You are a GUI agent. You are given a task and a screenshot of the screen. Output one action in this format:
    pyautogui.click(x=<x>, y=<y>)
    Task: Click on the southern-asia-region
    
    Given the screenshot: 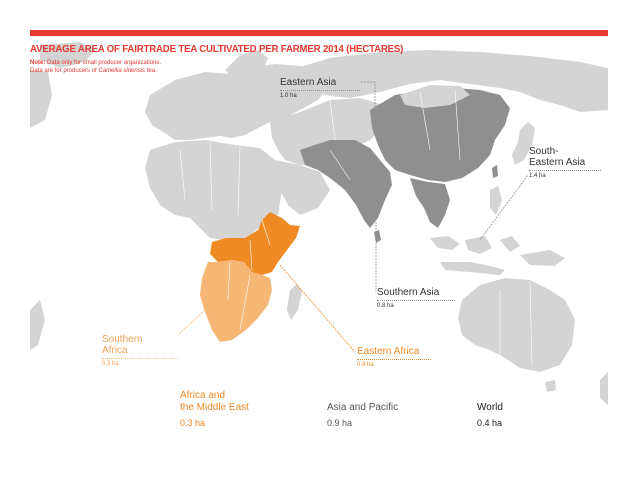 What is the action you would take?
    pyautogui.click(x=346, y=184)
    